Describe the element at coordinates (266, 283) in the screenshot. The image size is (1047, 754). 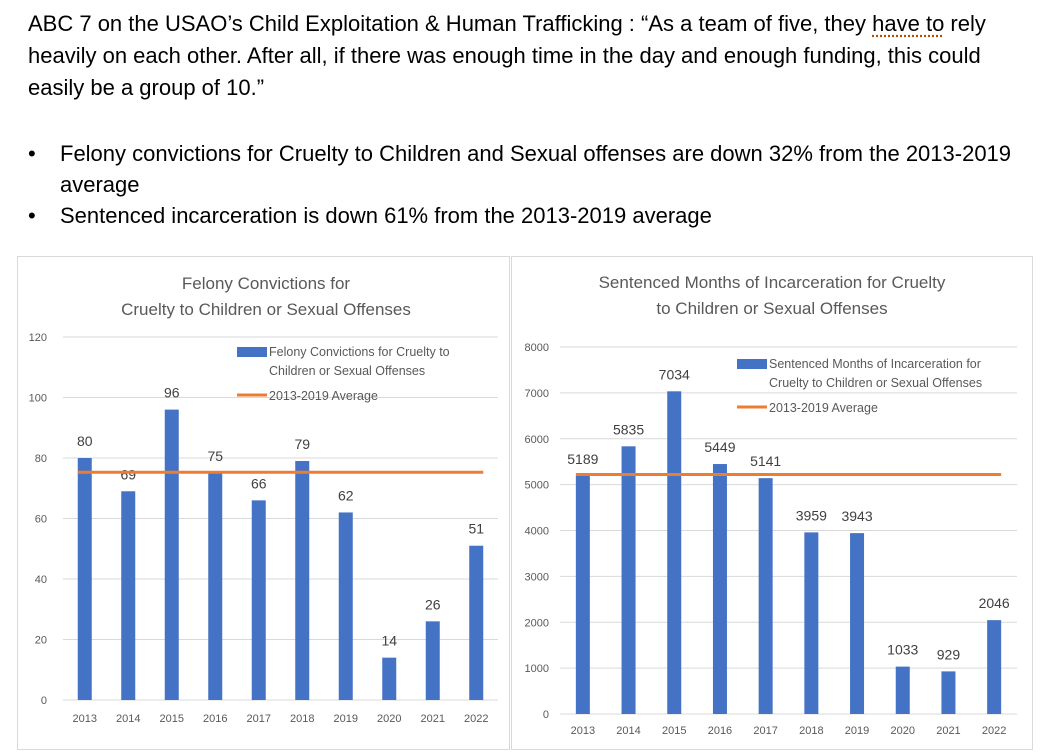
I see `chart-title-line: Felony Convictions for` at that location.